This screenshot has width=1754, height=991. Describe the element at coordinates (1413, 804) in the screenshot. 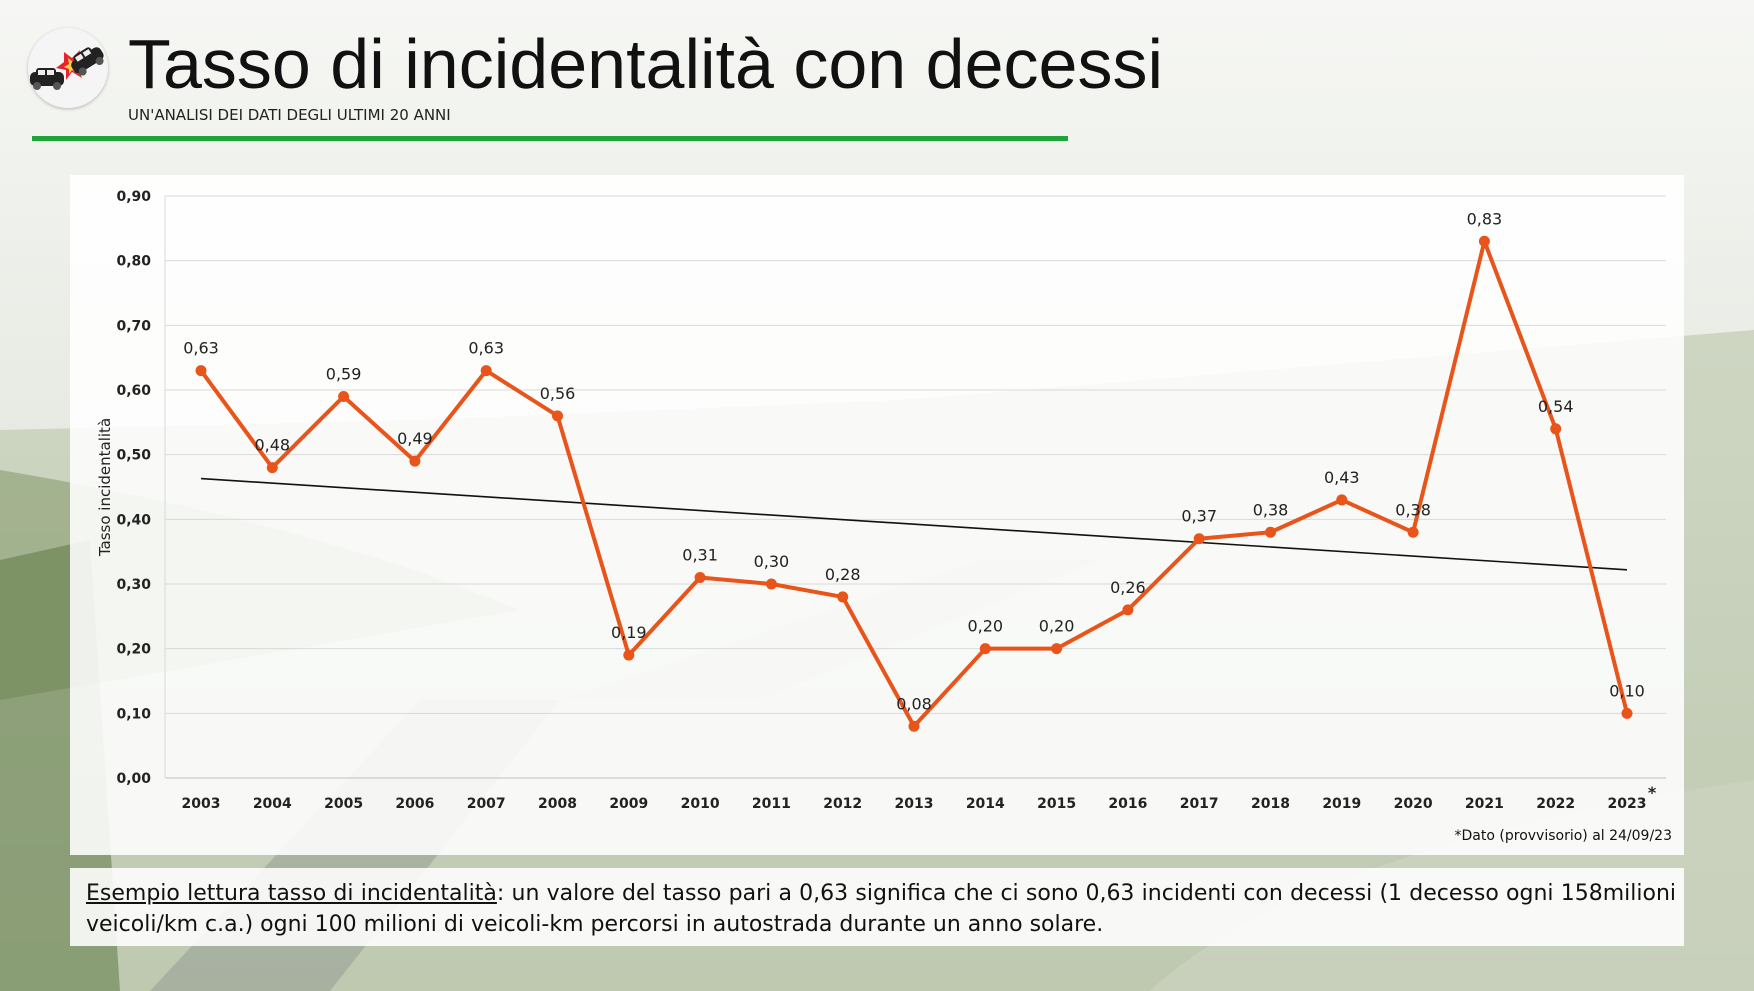

I see `x-tick-label: 2020` at that location.